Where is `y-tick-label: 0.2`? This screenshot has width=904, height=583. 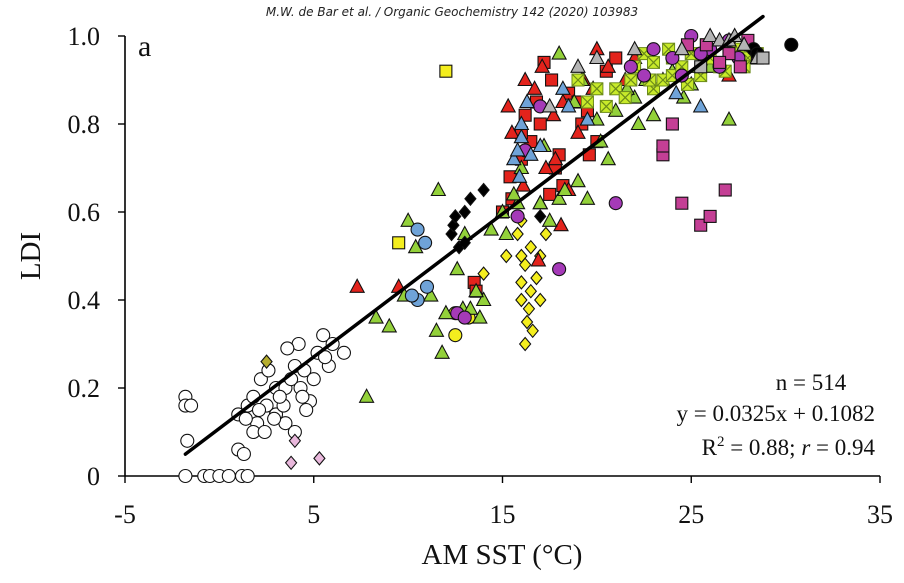
y-tick-label: 0.2 is located at coordinates (84, 388).